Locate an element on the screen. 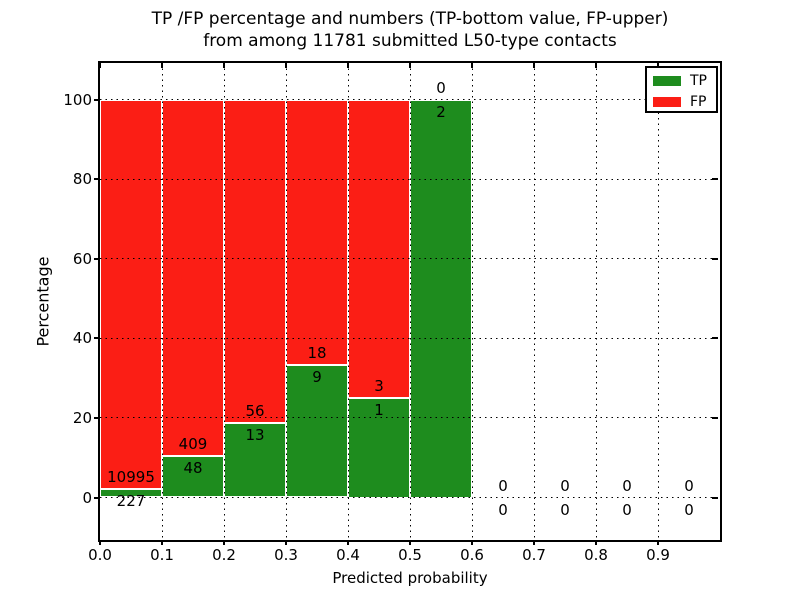  tp-count-label: 1 is located at coordinates (379, 410).